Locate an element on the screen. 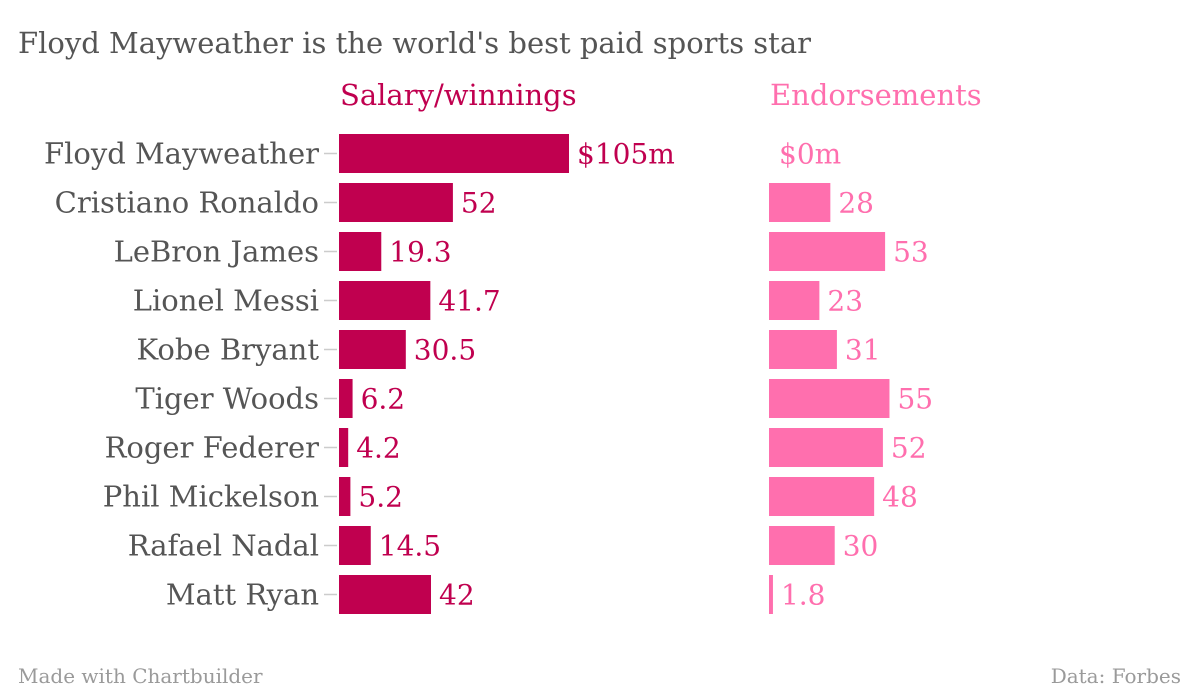 The width and height of the screenshot is (1200, 694). endorsement-value-label: $0m is located at coordinates (810, 154).